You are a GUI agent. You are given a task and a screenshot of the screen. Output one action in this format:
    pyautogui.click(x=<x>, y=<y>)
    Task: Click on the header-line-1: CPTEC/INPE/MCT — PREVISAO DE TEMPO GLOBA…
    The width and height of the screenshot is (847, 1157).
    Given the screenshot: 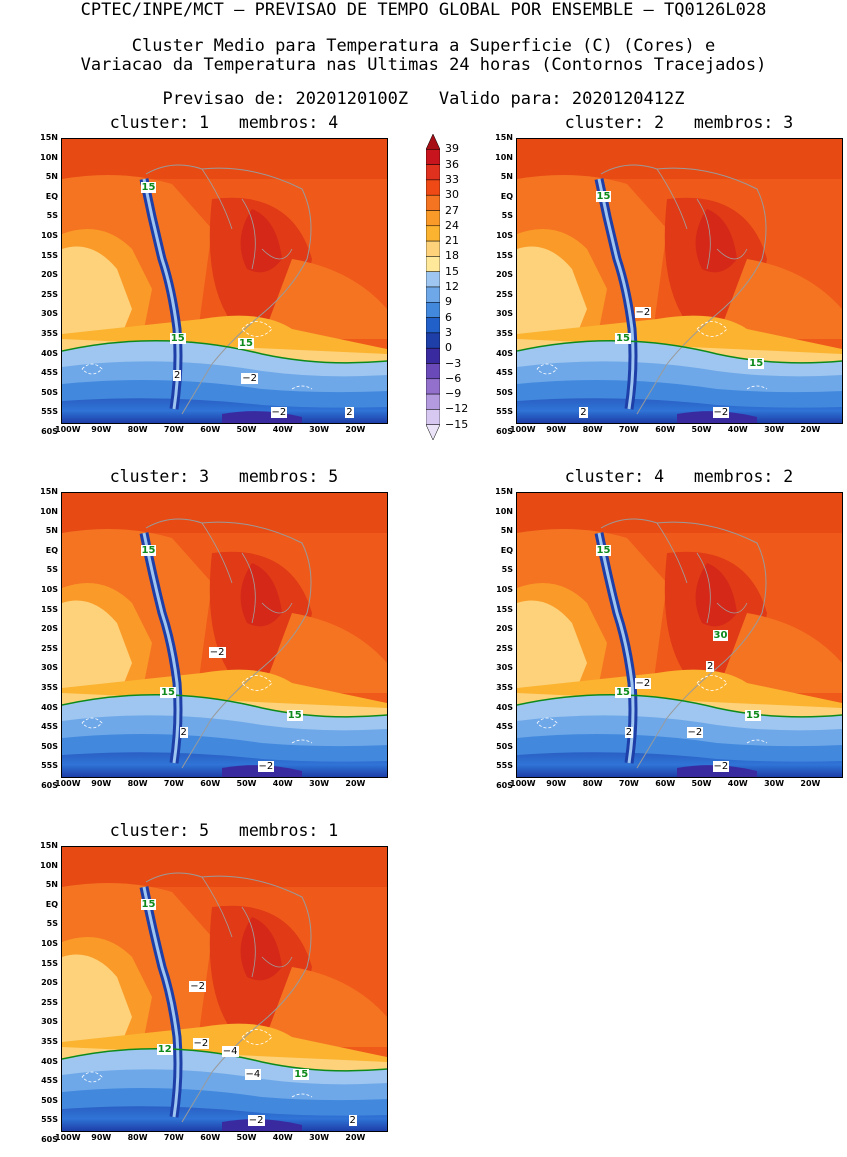 What is the action you would take?
    pyautogui.click(x=423, y=10)
    